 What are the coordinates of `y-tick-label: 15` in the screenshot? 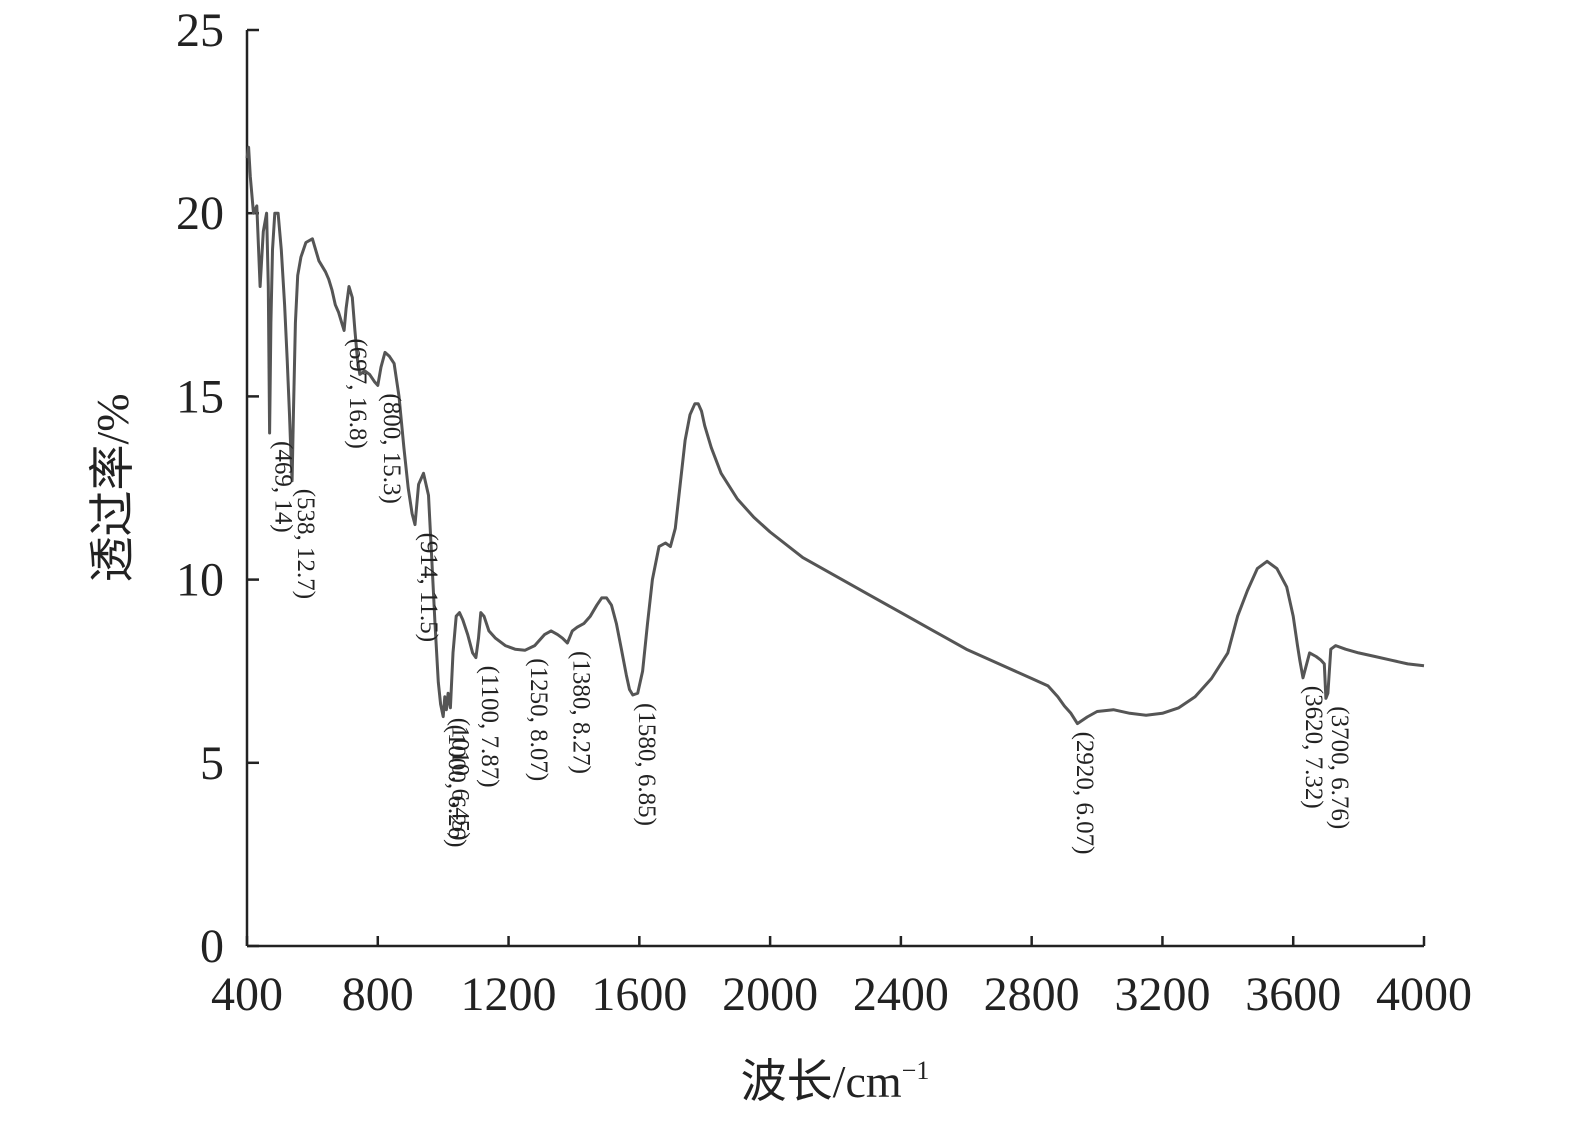 It's located at (200, 396).